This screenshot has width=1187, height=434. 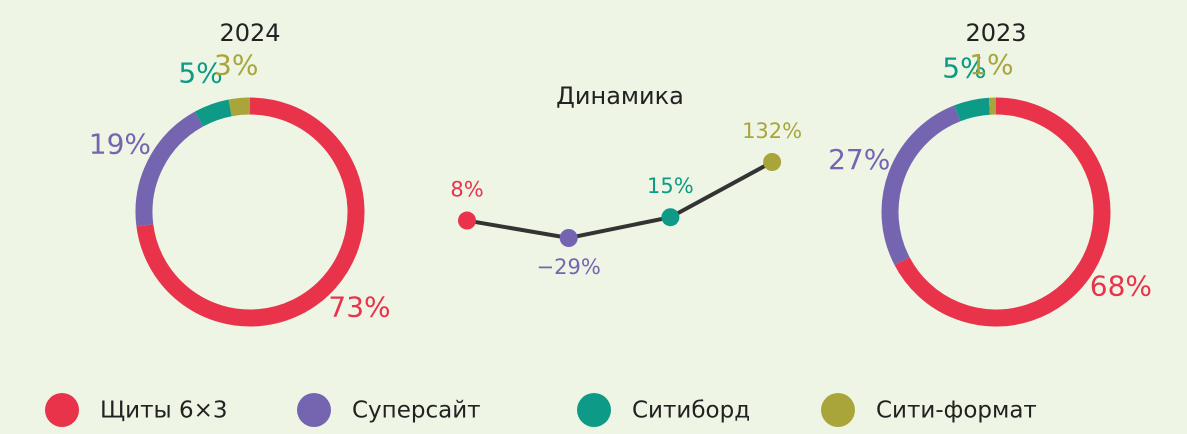 I want to click on legend-label: Щиты 6×3, so click(x=164, y=411).